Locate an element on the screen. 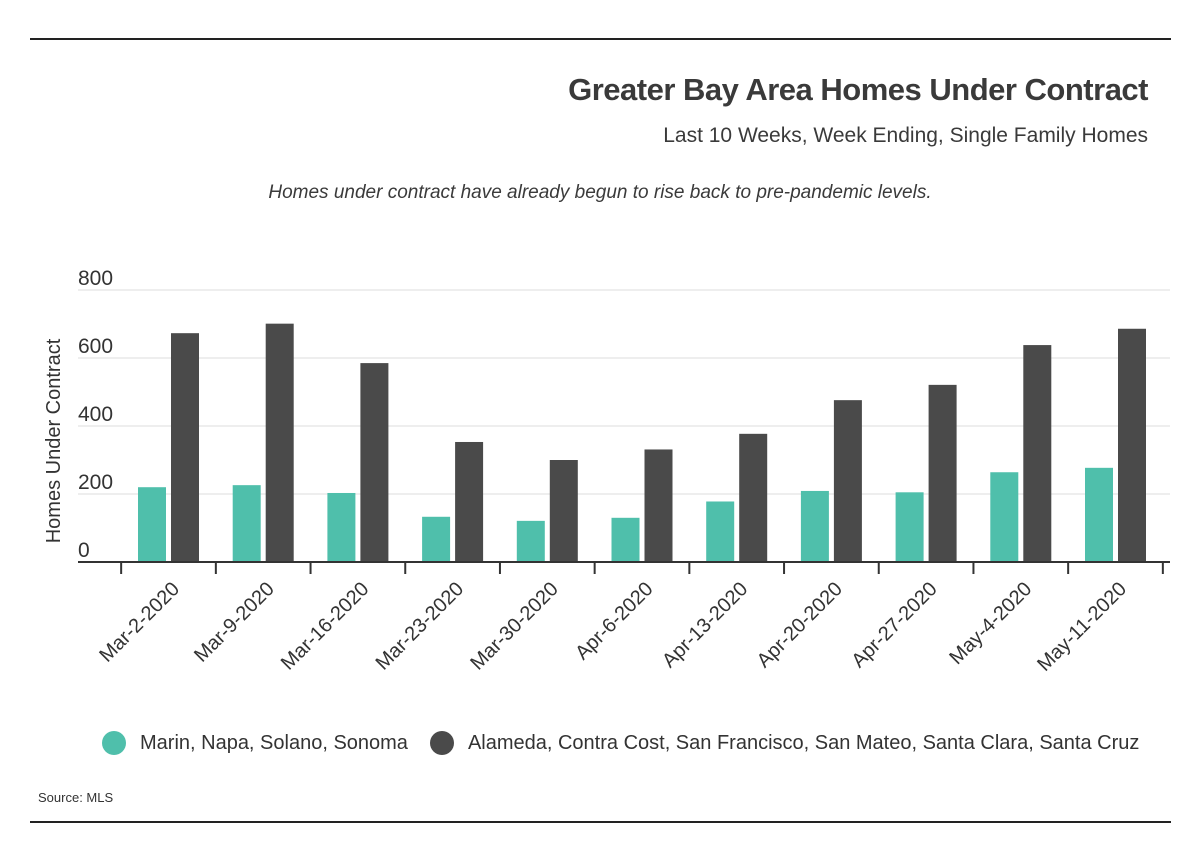 This screenshot has width=1200, height=863. x-tick-label: May-11-2020 is located at coordinates (1082, 627).